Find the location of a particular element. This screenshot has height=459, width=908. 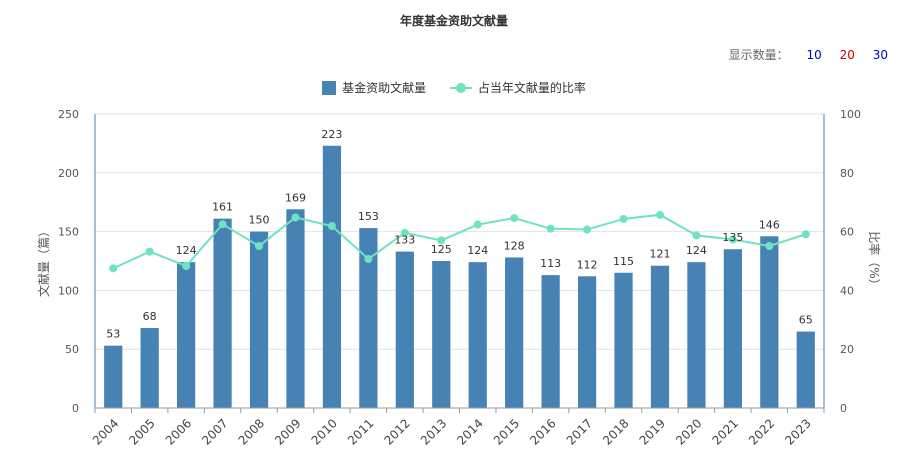

y2-tick-label: 0 is located at coordinates (843, 408).